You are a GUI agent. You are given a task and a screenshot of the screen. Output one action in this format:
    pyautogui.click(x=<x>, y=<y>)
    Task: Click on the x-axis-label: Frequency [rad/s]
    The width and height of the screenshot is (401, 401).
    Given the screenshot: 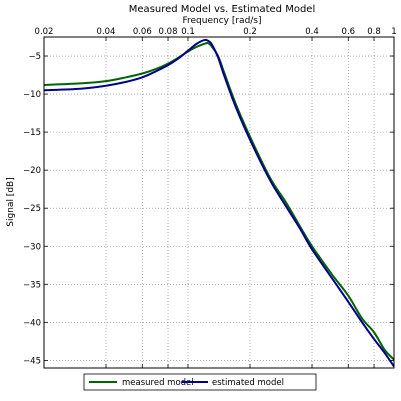 What is the action you would take?
    pyautogui.click(x=221, y=21)
    